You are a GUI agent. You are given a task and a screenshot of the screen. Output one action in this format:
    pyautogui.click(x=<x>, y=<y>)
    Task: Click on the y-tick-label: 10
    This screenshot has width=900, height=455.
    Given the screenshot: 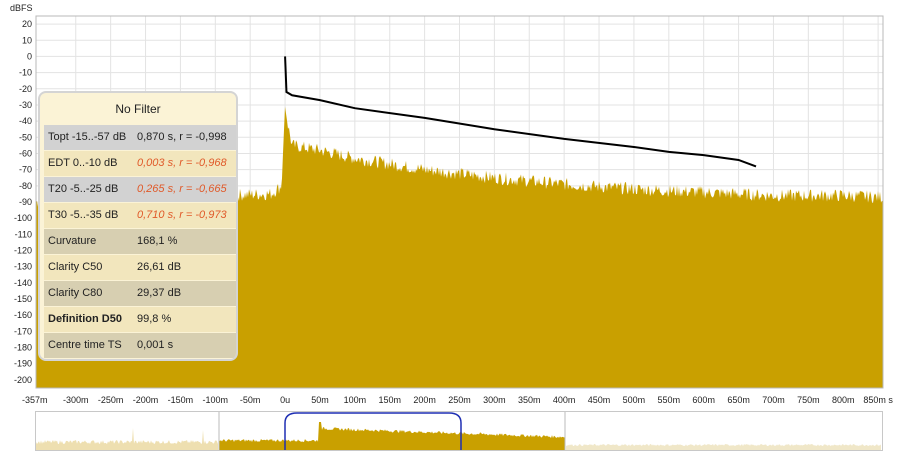 What is the action you would take?
    pyautogui.click(x=27, y=40)
    